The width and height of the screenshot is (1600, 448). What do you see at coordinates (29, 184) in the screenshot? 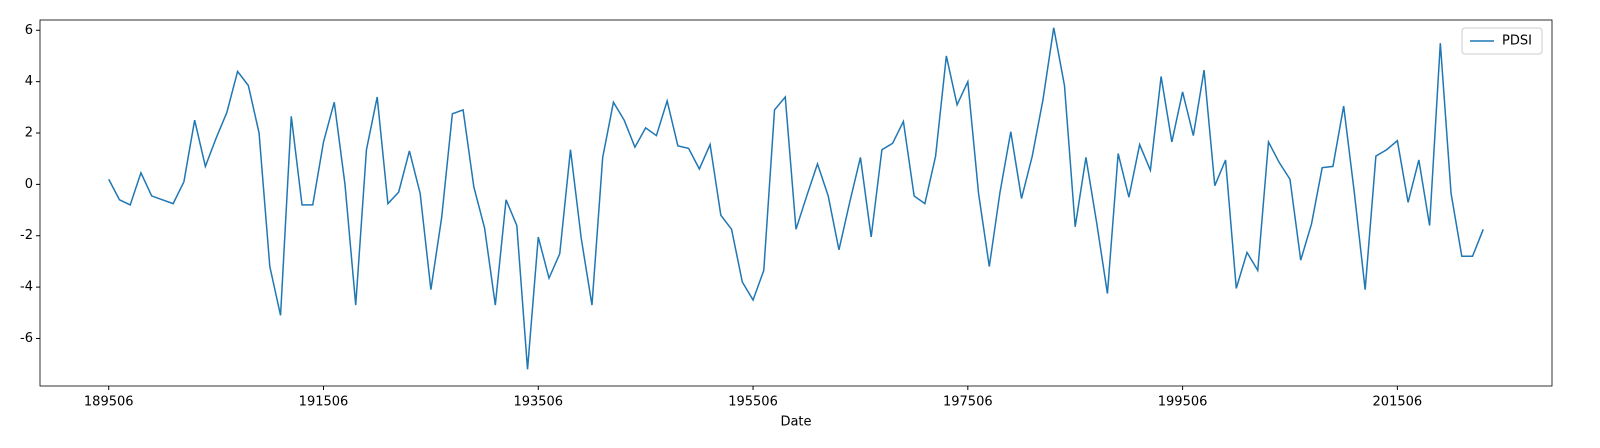
I see `y-tick-label: 0` at bounding box center [29, 184].